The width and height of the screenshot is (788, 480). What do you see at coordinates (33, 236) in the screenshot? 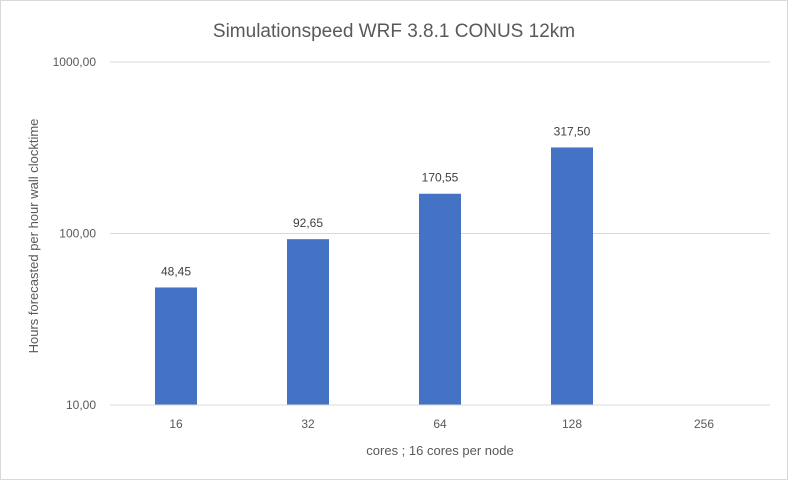
I see `y-axis-title: Hours forecasted per hour wall clocktime` at bounding box center [33, 236].